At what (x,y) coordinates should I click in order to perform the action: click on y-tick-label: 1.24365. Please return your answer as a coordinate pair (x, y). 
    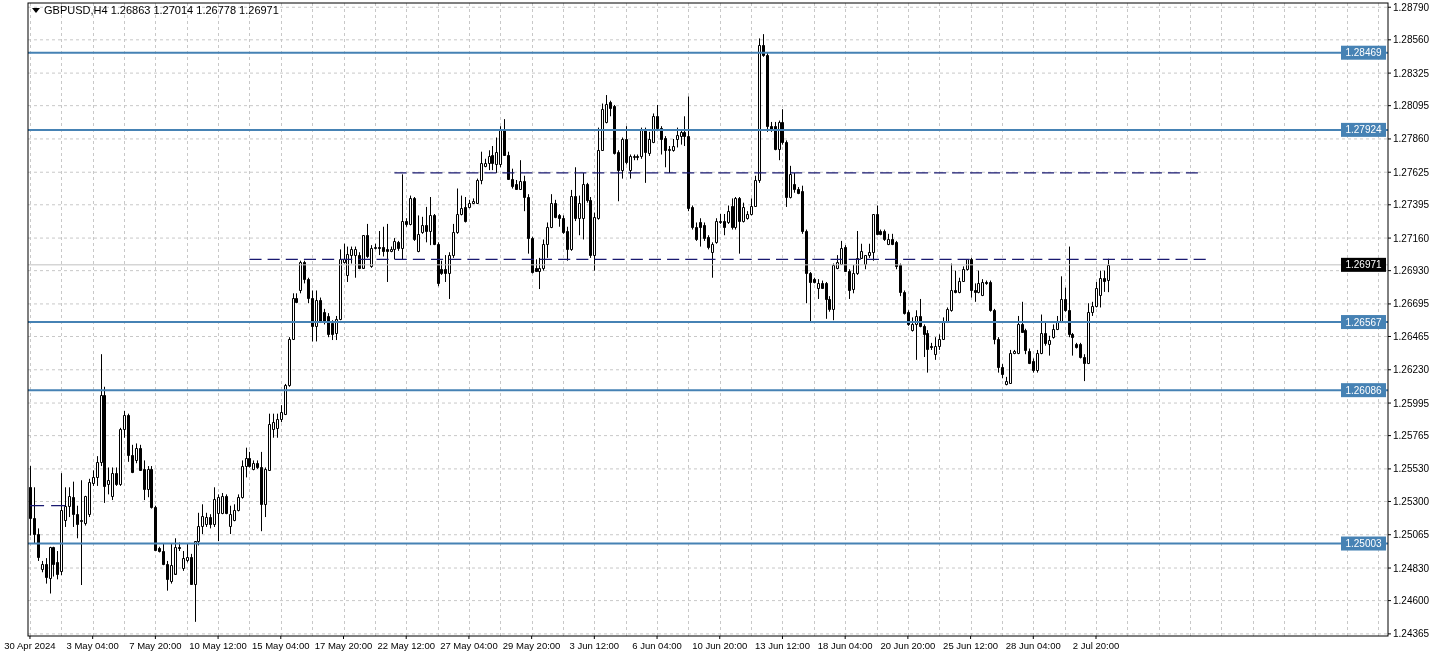
    Looking at the image, I should click on (1411, 634).